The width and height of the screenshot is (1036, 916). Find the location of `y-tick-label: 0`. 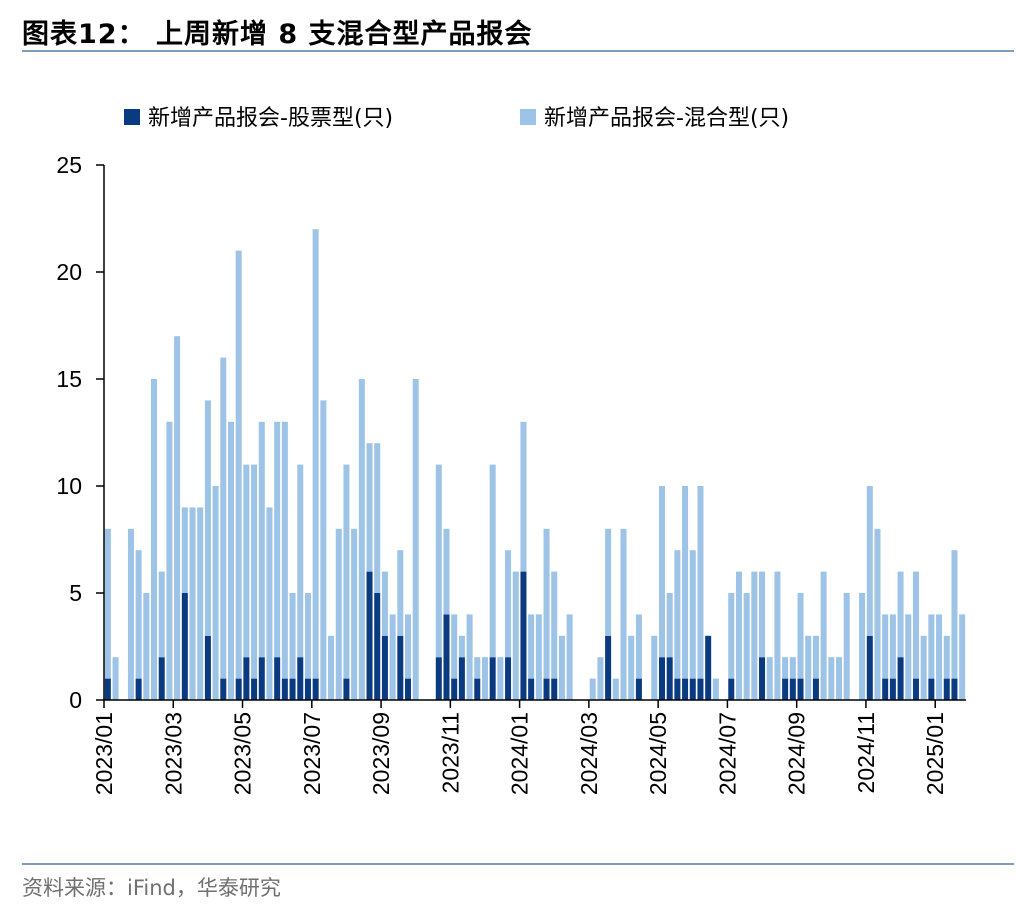

y-tick-label: 0 is located at coordinates (75, 700).